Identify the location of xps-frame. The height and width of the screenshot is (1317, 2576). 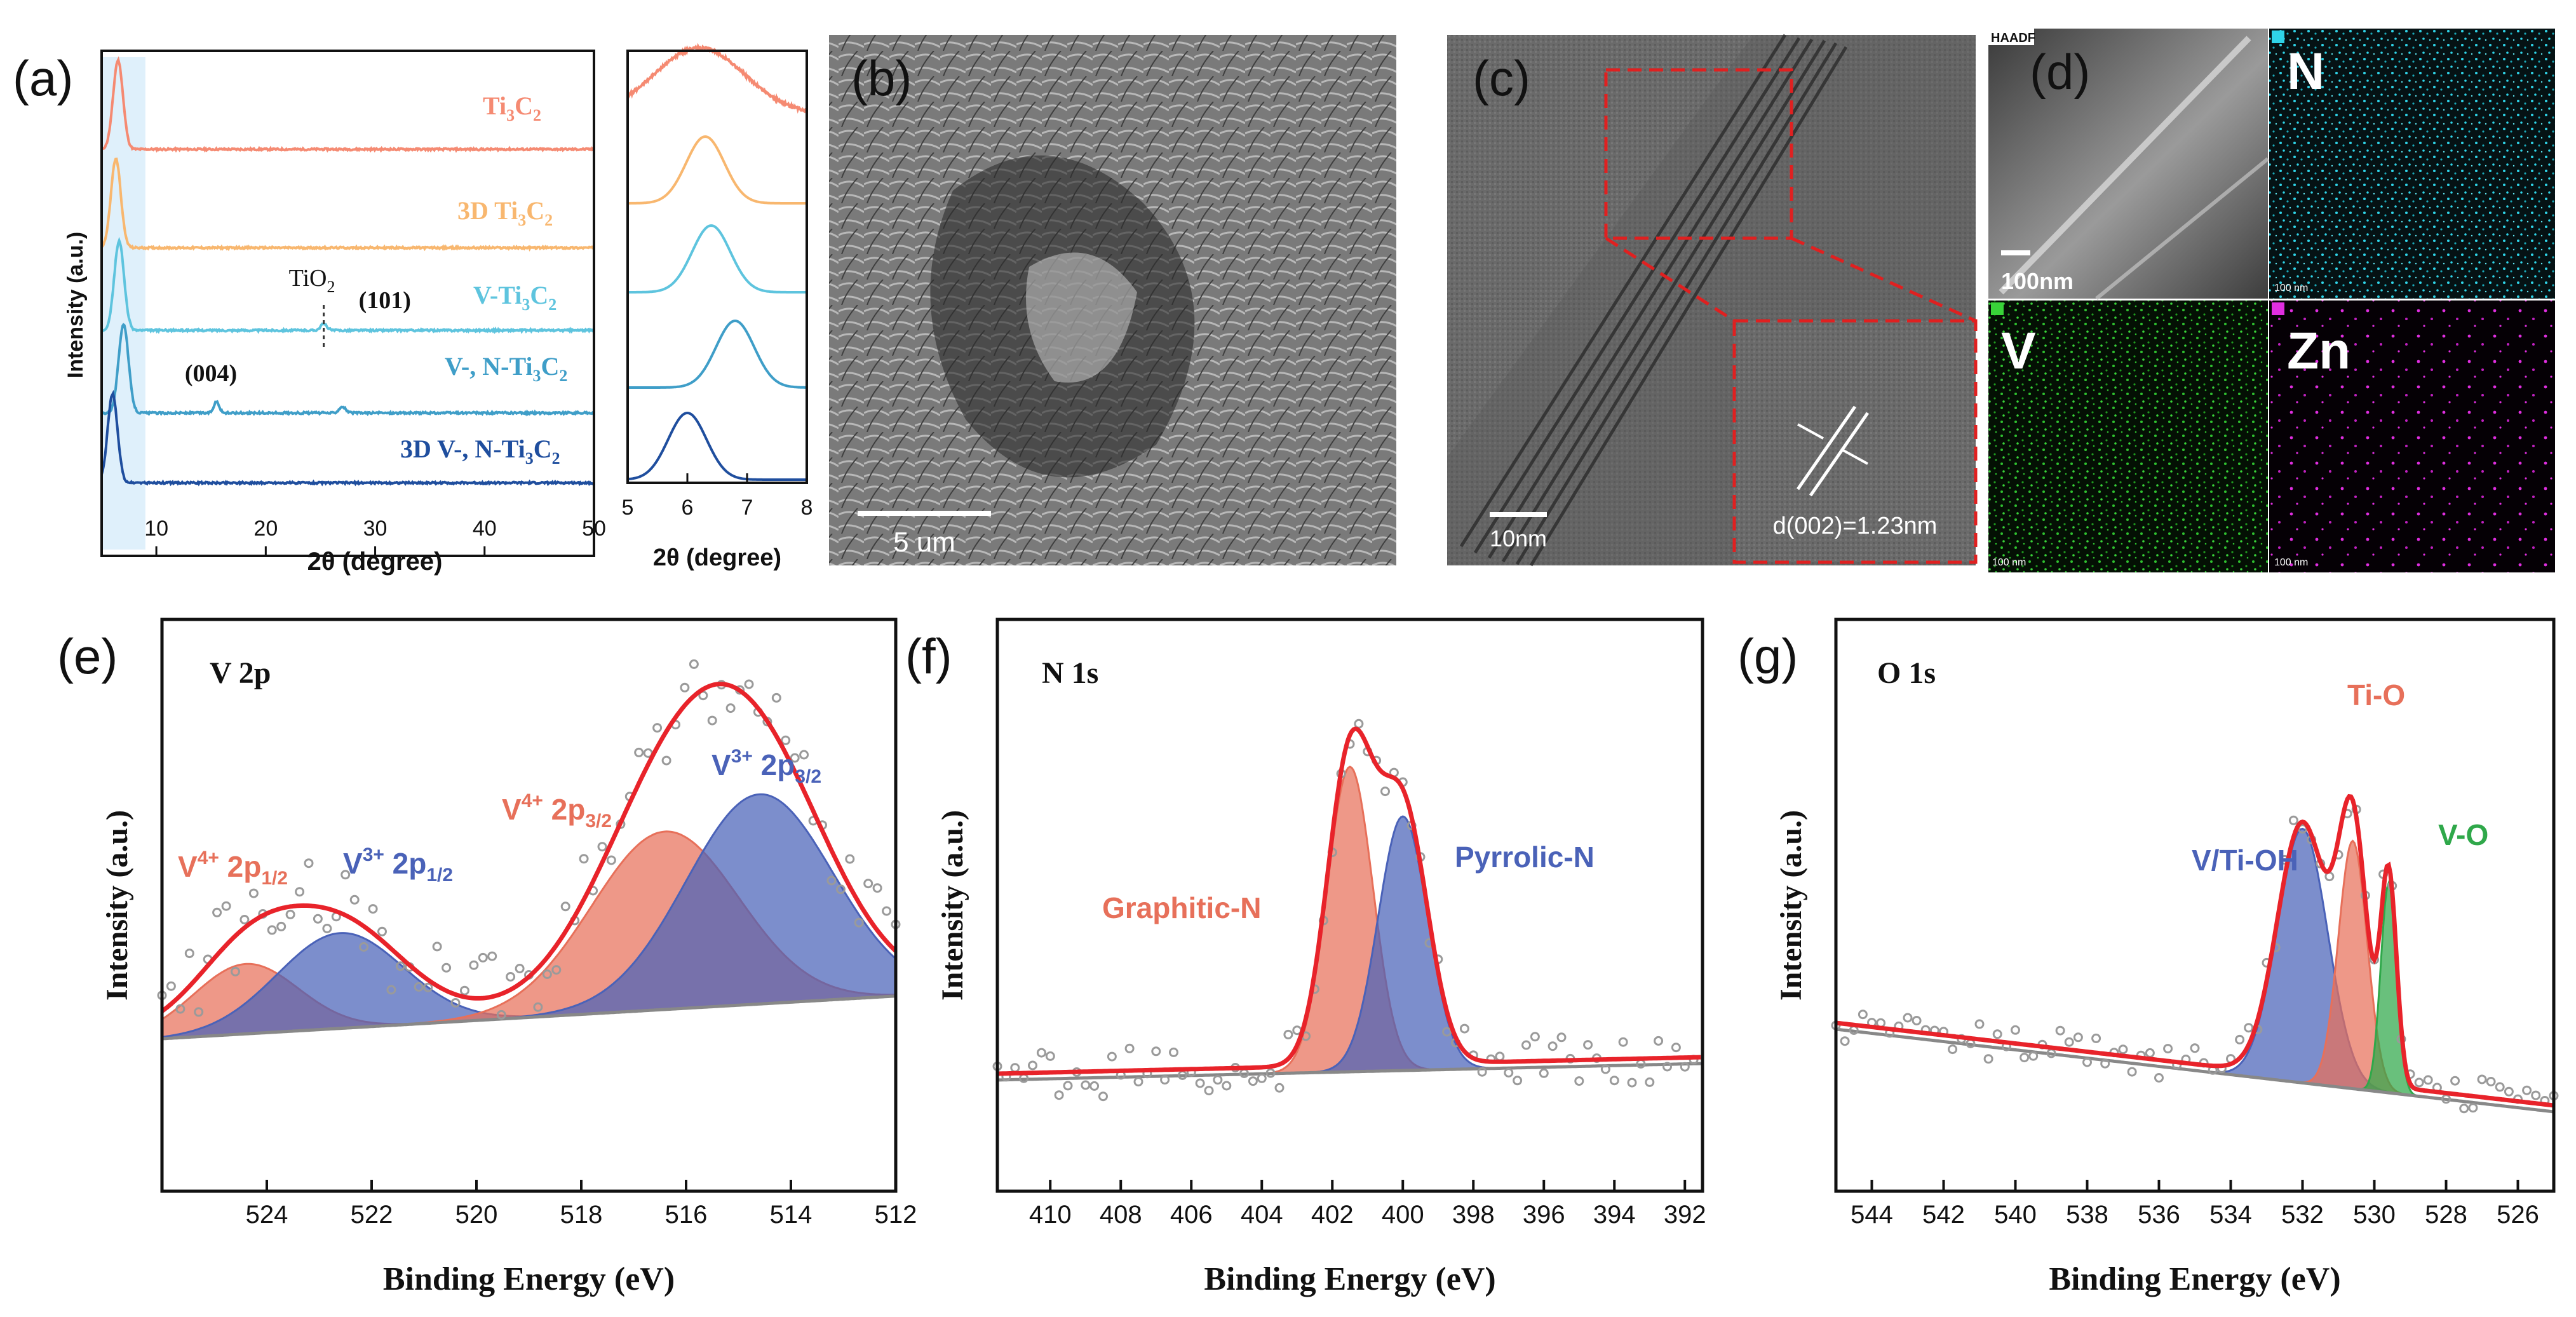
(2195, 906).